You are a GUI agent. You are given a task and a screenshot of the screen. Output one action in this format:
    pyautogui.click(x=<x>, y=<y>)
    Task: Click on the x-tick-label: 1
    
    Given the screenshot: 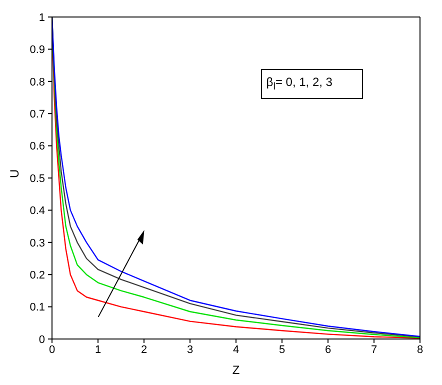 What is the action you would take?
    pyautogui.click(x=98, y=350)
    